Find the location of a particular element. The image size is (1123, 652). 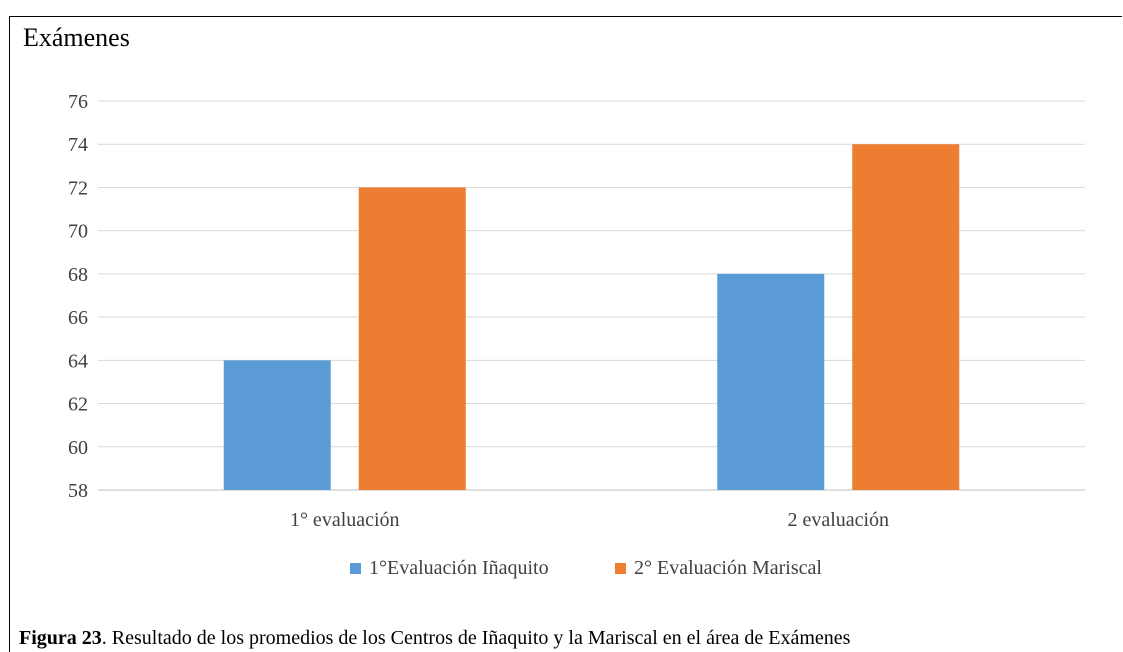

y-tick-label: 66 is located at coordinates (78, 318).